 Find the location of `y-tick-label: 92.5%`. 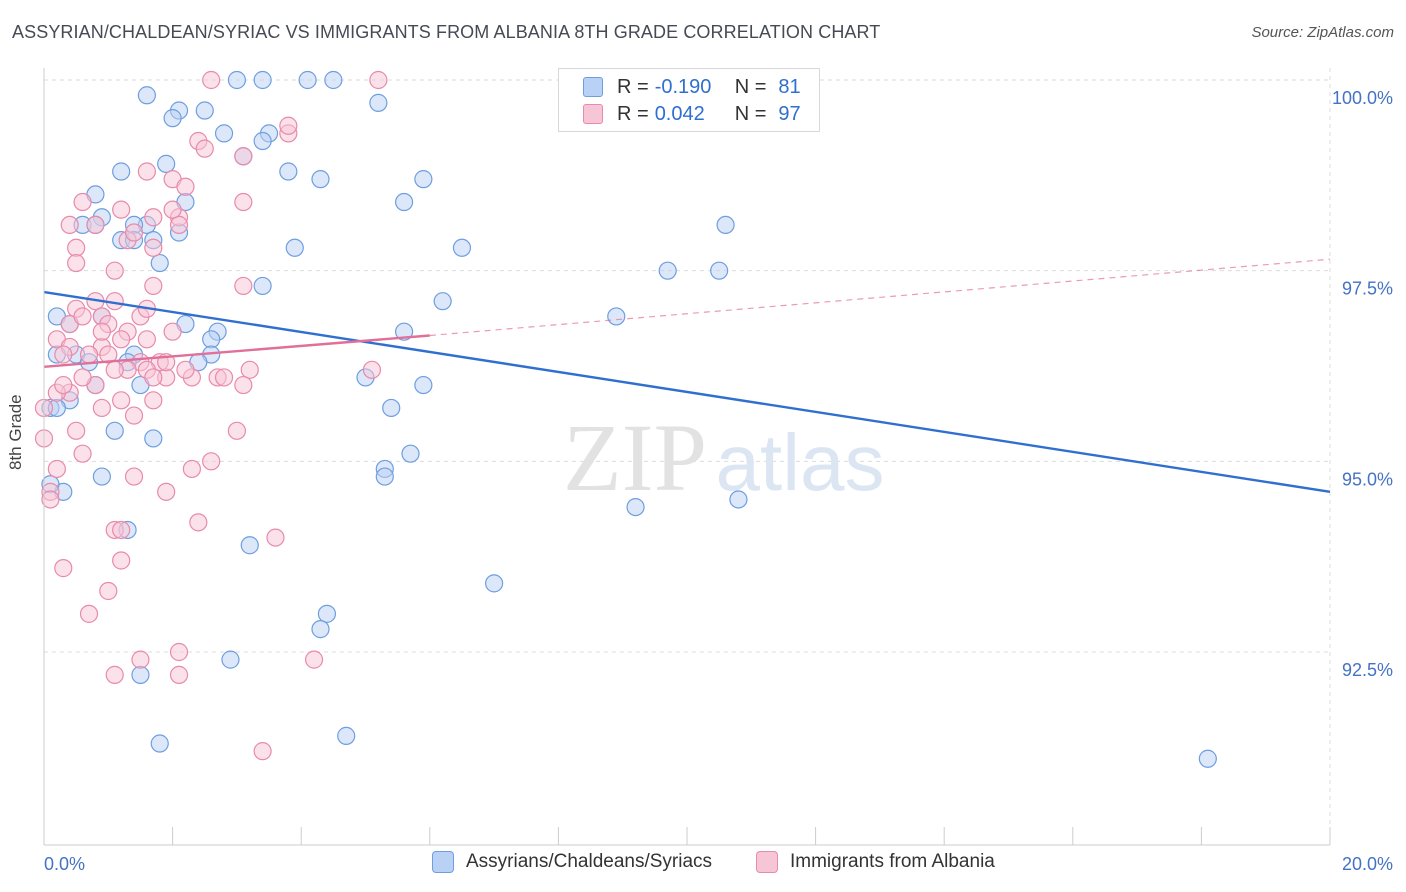

y-tick-label: 92.5% is located at coordinates (1367, 670).